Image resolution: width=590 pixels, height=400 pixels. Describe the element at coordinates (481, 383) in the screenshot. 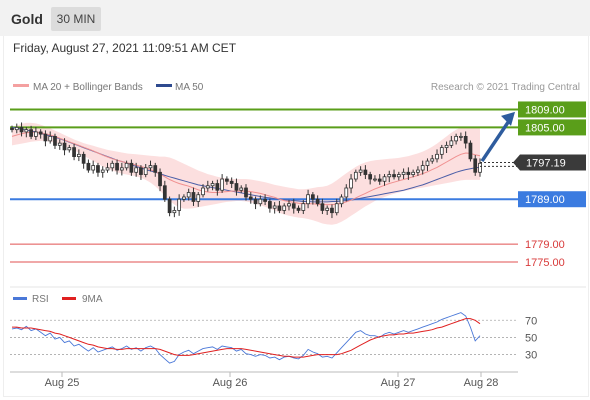

I see `x-tick-label-Aug-28: Aug 28` at that location.